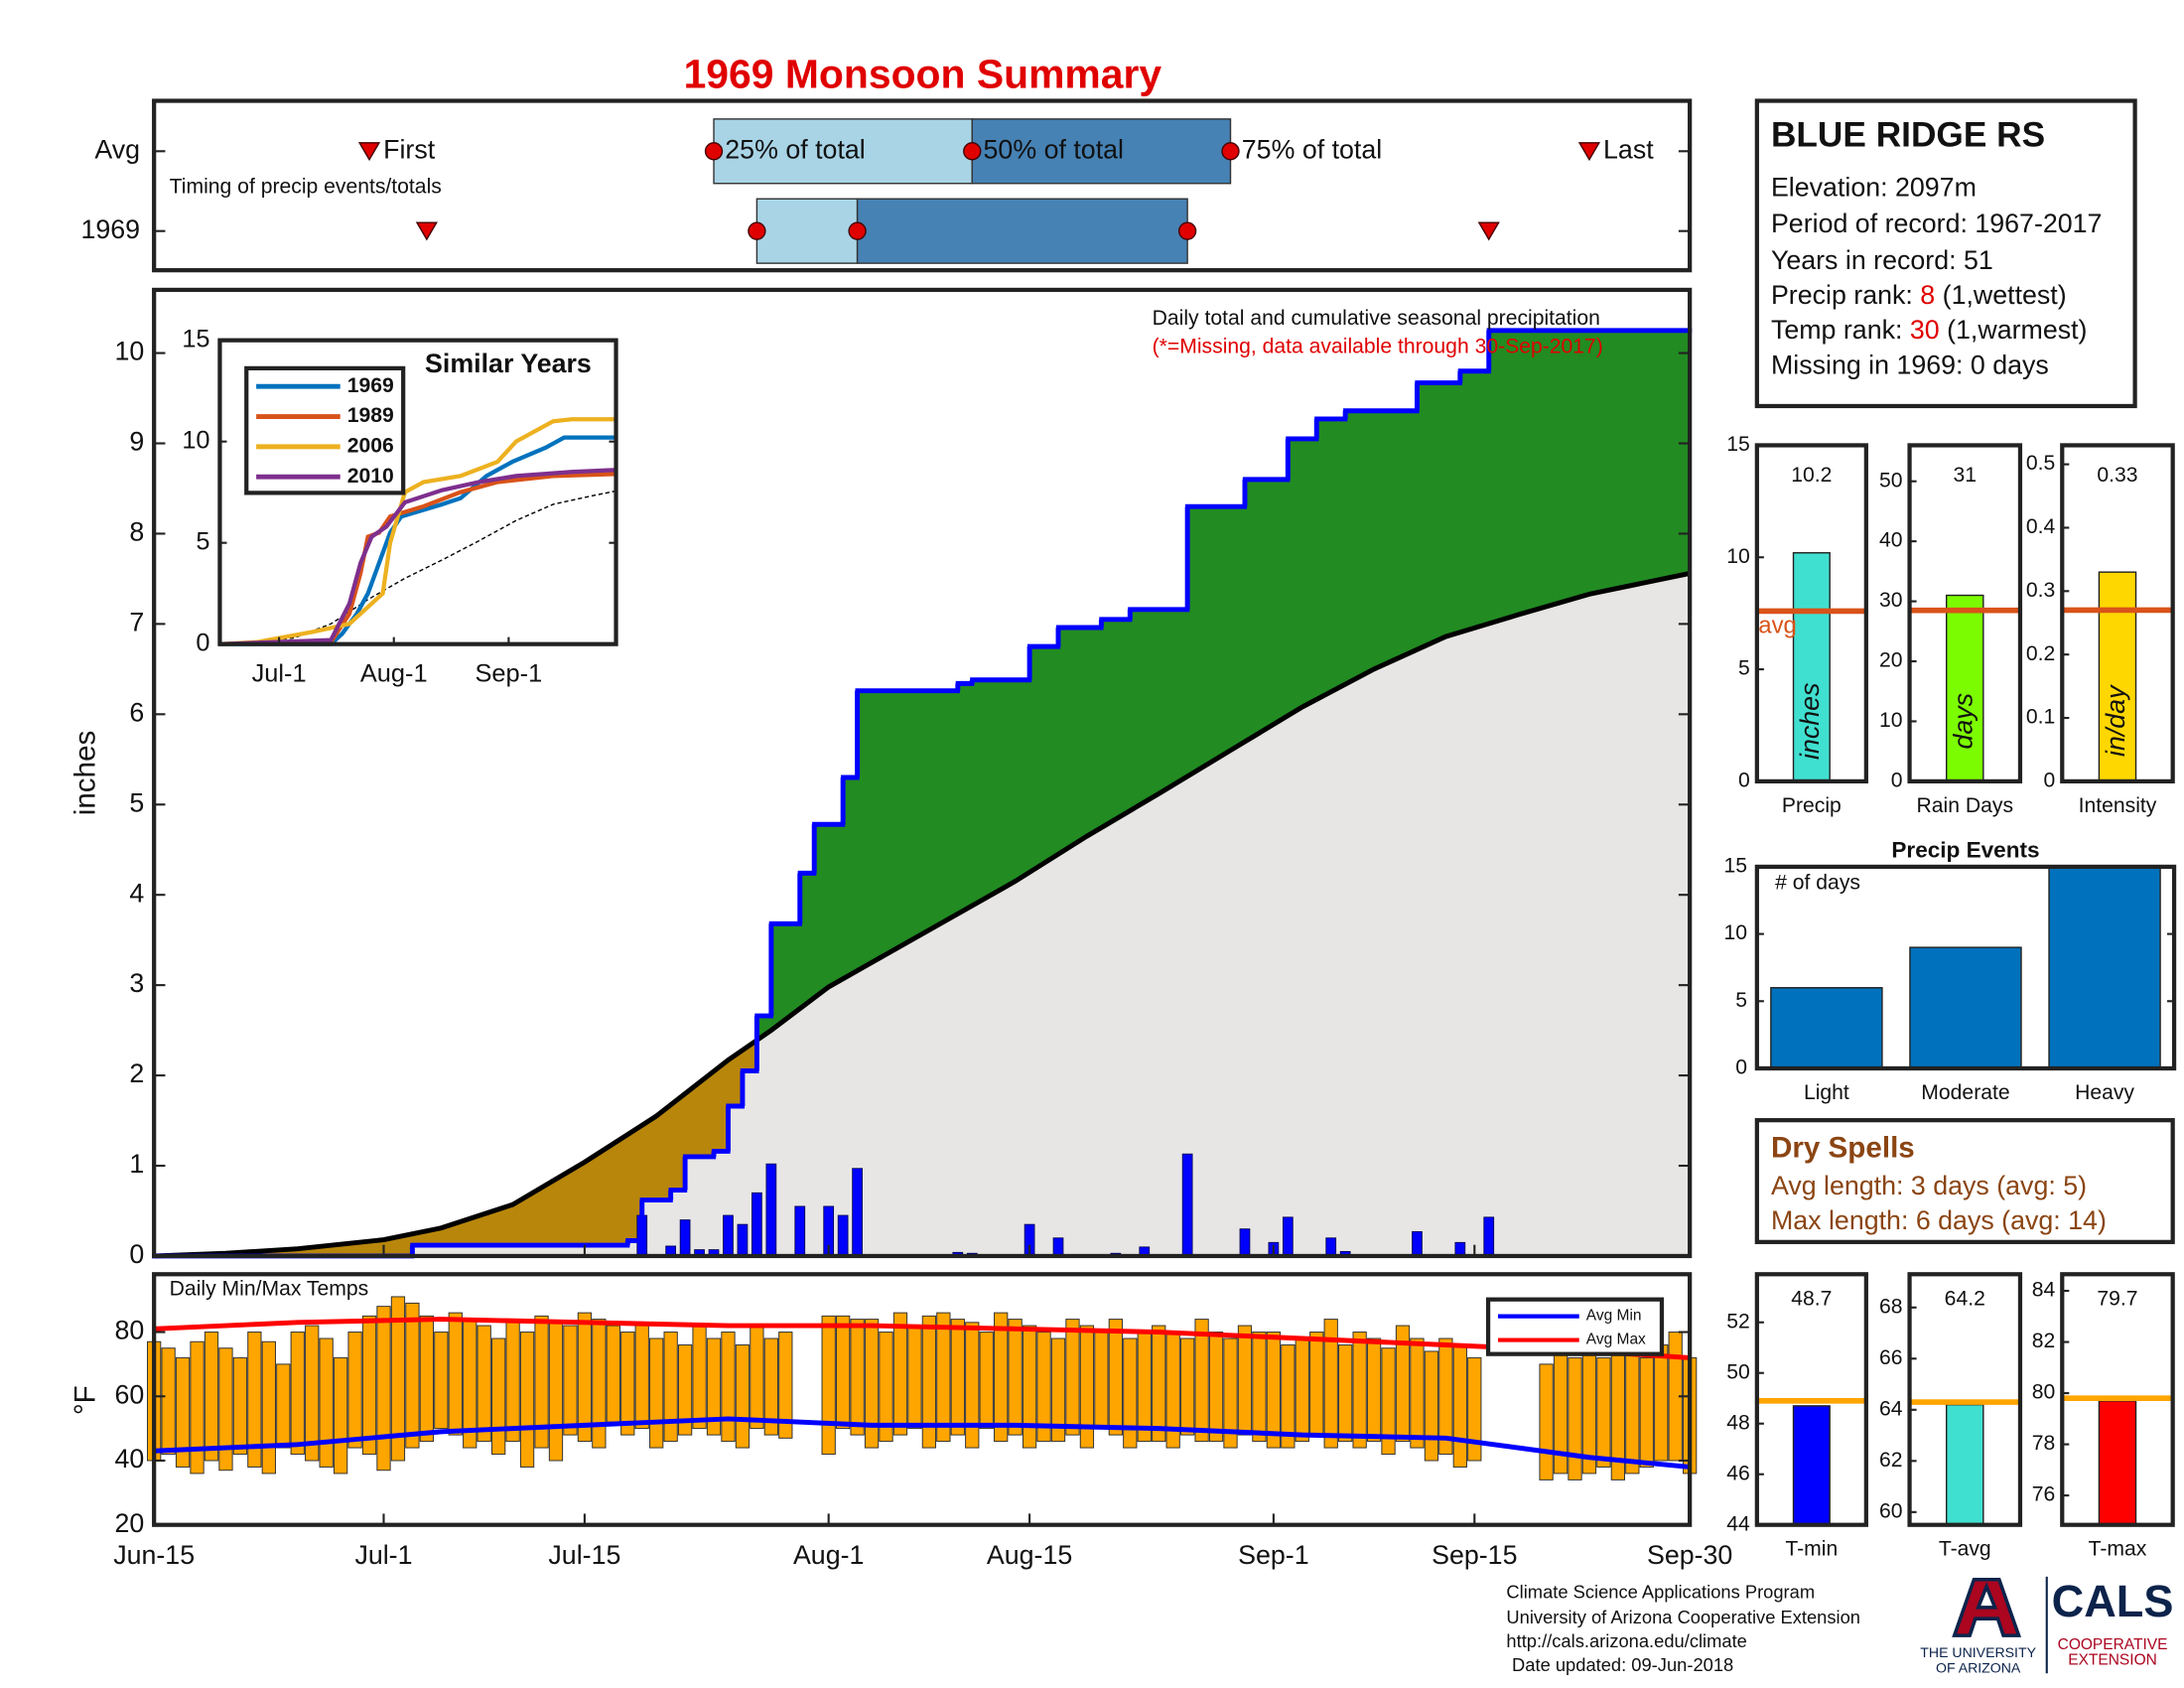  Describe the element at coordinates (2044, 1290) in the screenshot. I see `y-tick-label: 84` at that location.